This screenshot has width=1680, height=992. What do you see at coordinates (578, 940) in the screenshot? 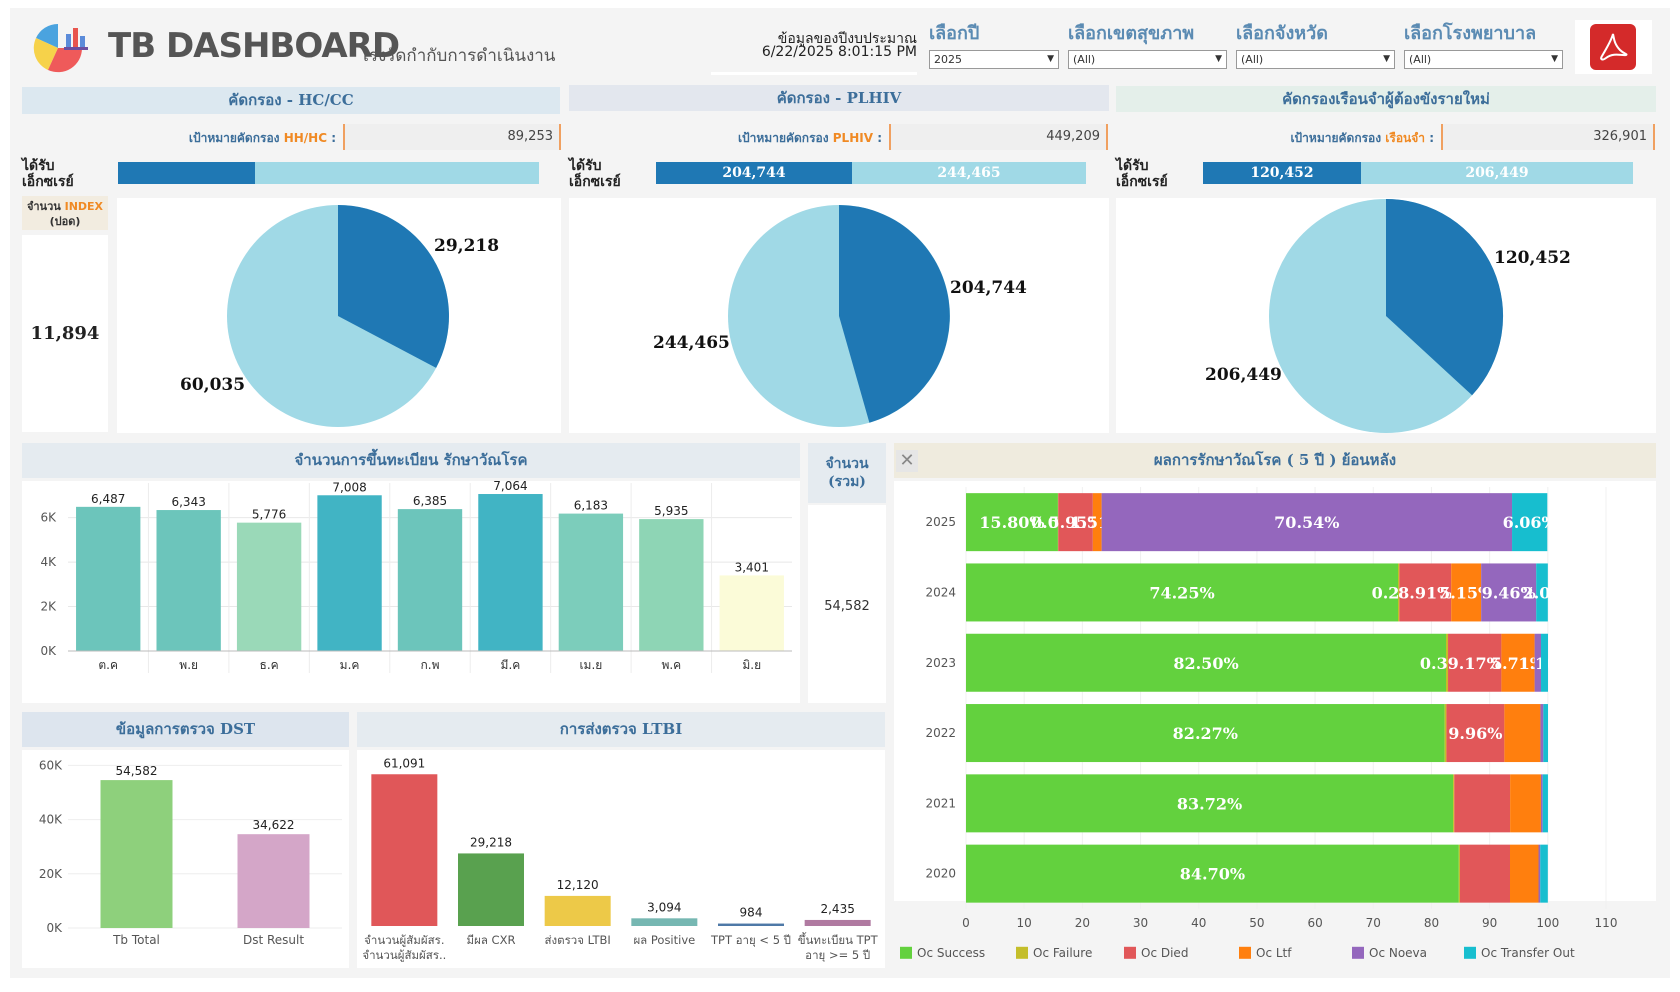
I see `x-tick-label: ส่งตรวจ LTBI` at bounding box center [578, 940].